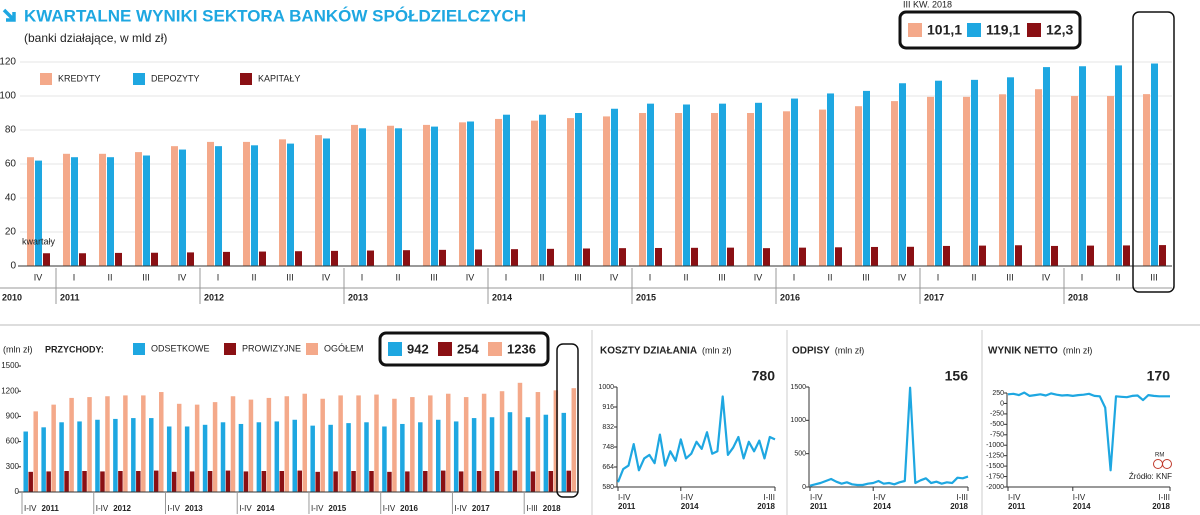  What do you see at coordinates (397, 277) in the screenshot?
I see `x-tick-label: II` at bounding box center [397, 277].